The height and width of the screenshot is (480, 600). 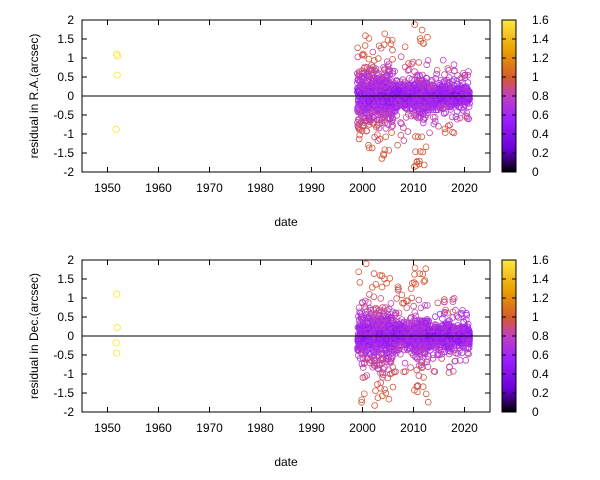 I want to click on colorbar-tick-label: 1, so click(x=535, y=317).